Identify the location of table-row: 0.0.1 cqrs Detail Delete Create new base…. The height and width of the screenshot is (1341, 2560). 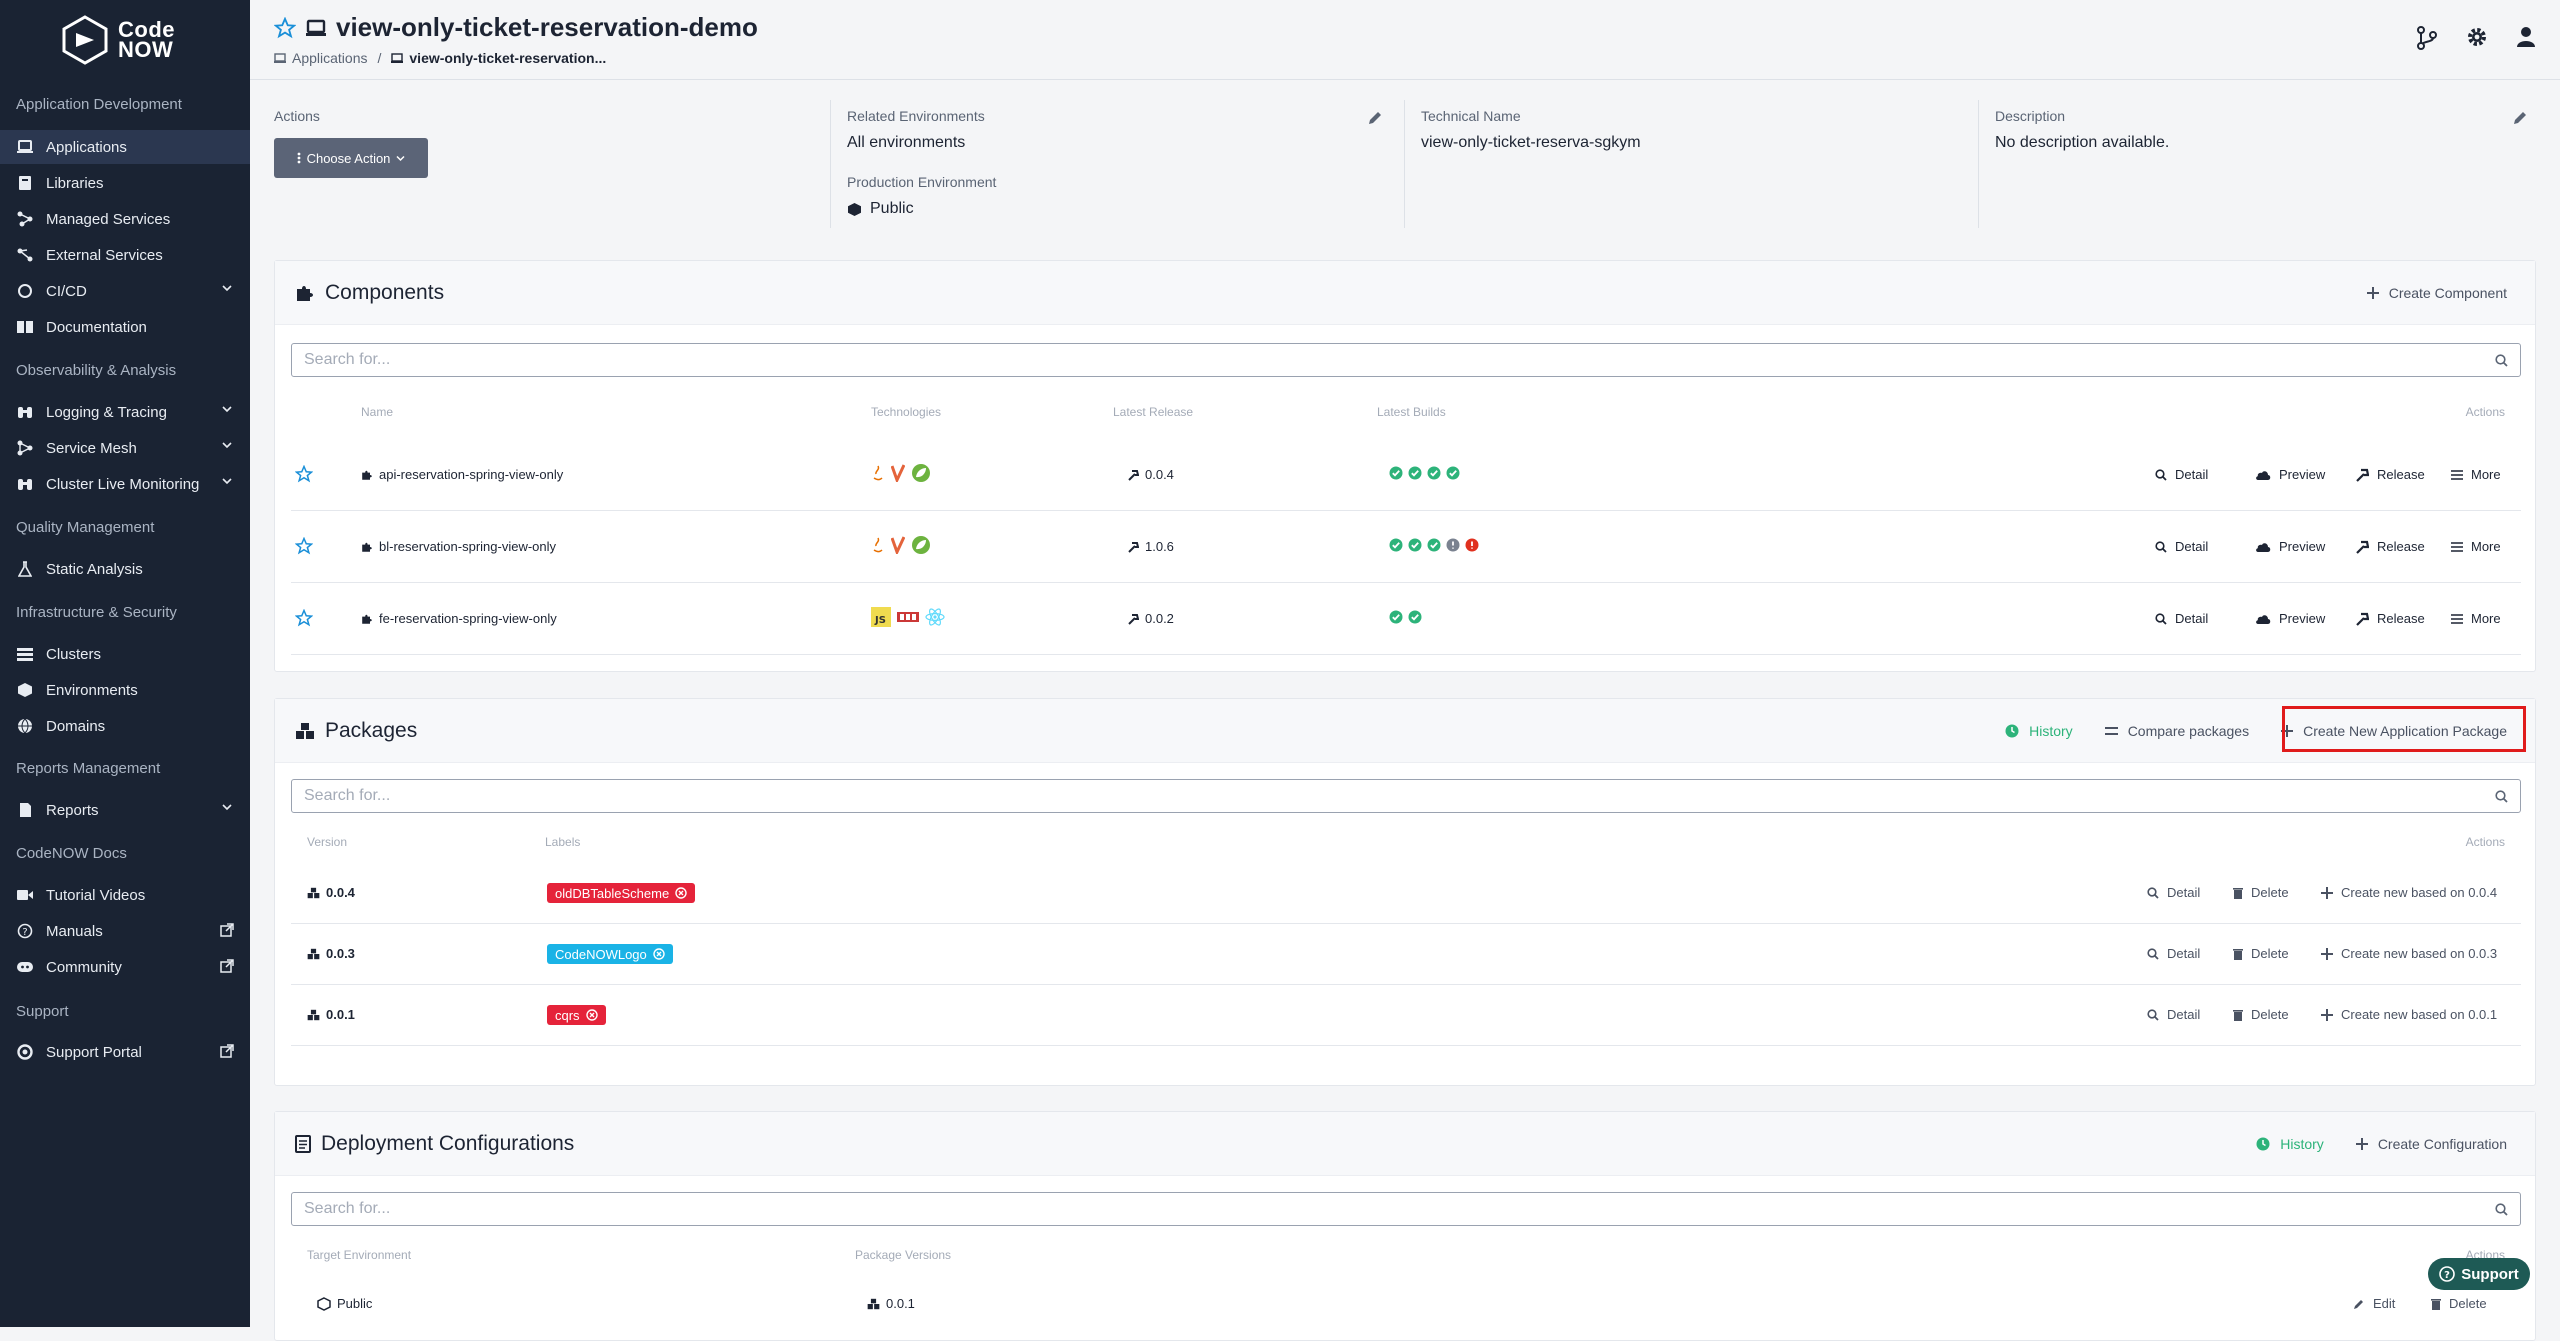
(1406, 1015).